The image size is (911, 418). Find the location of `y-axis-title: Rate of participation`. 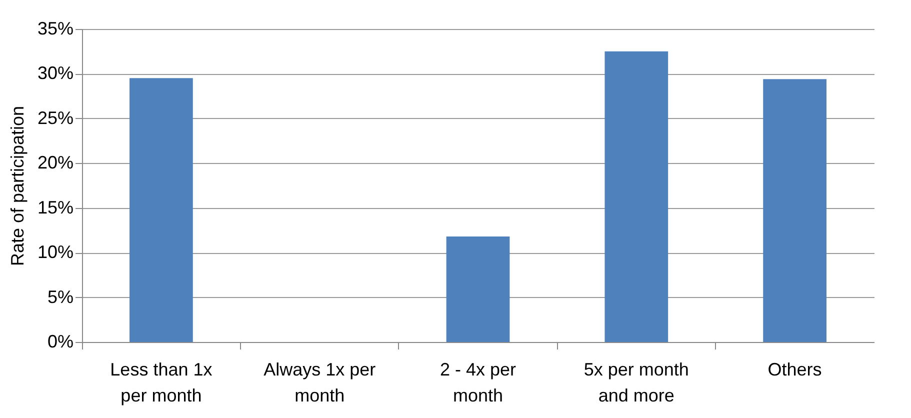

y-axis-title: Rate of participation is located at coordinates (17, 186).